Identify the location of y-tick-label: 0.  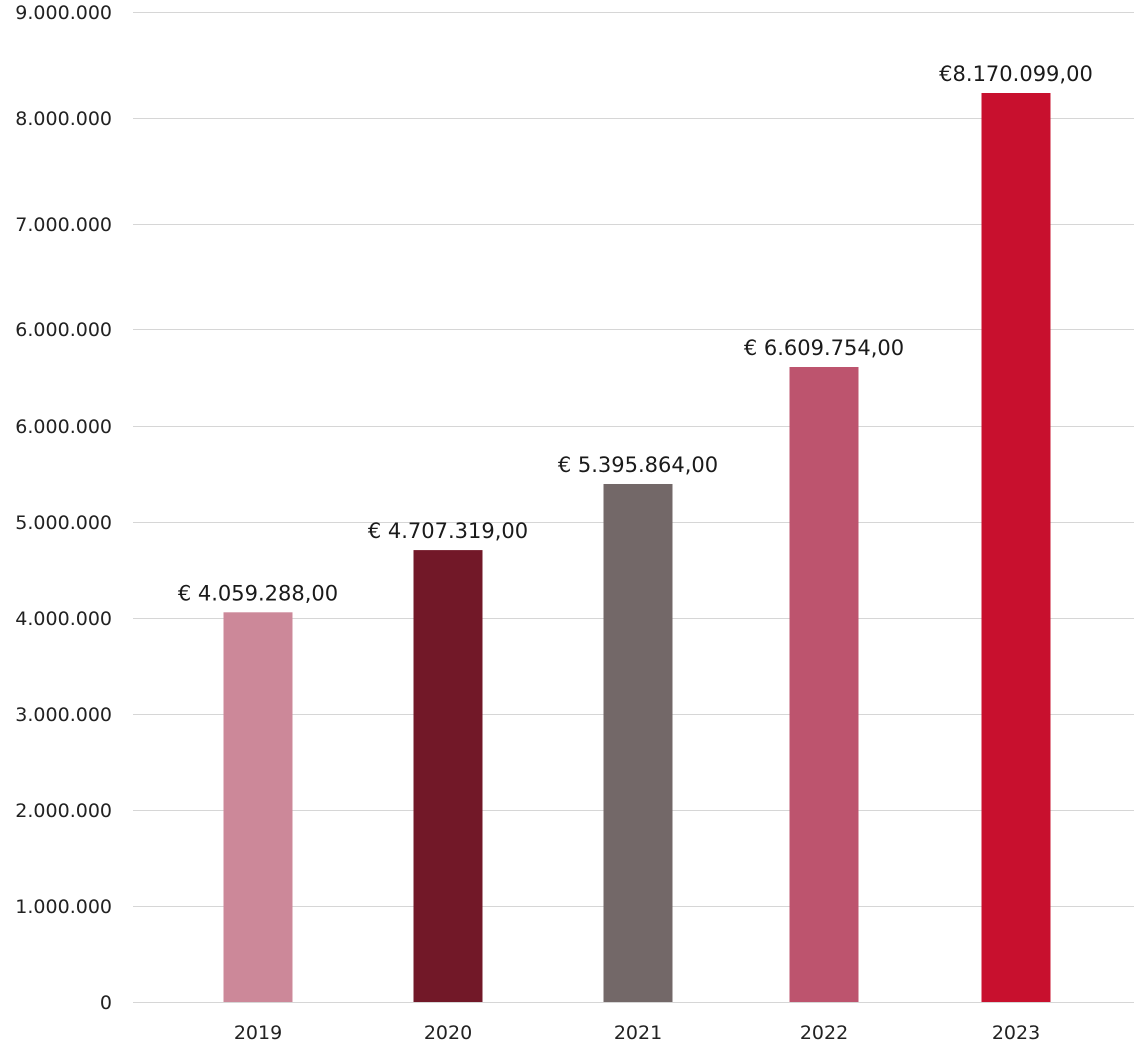
(106, 1003).